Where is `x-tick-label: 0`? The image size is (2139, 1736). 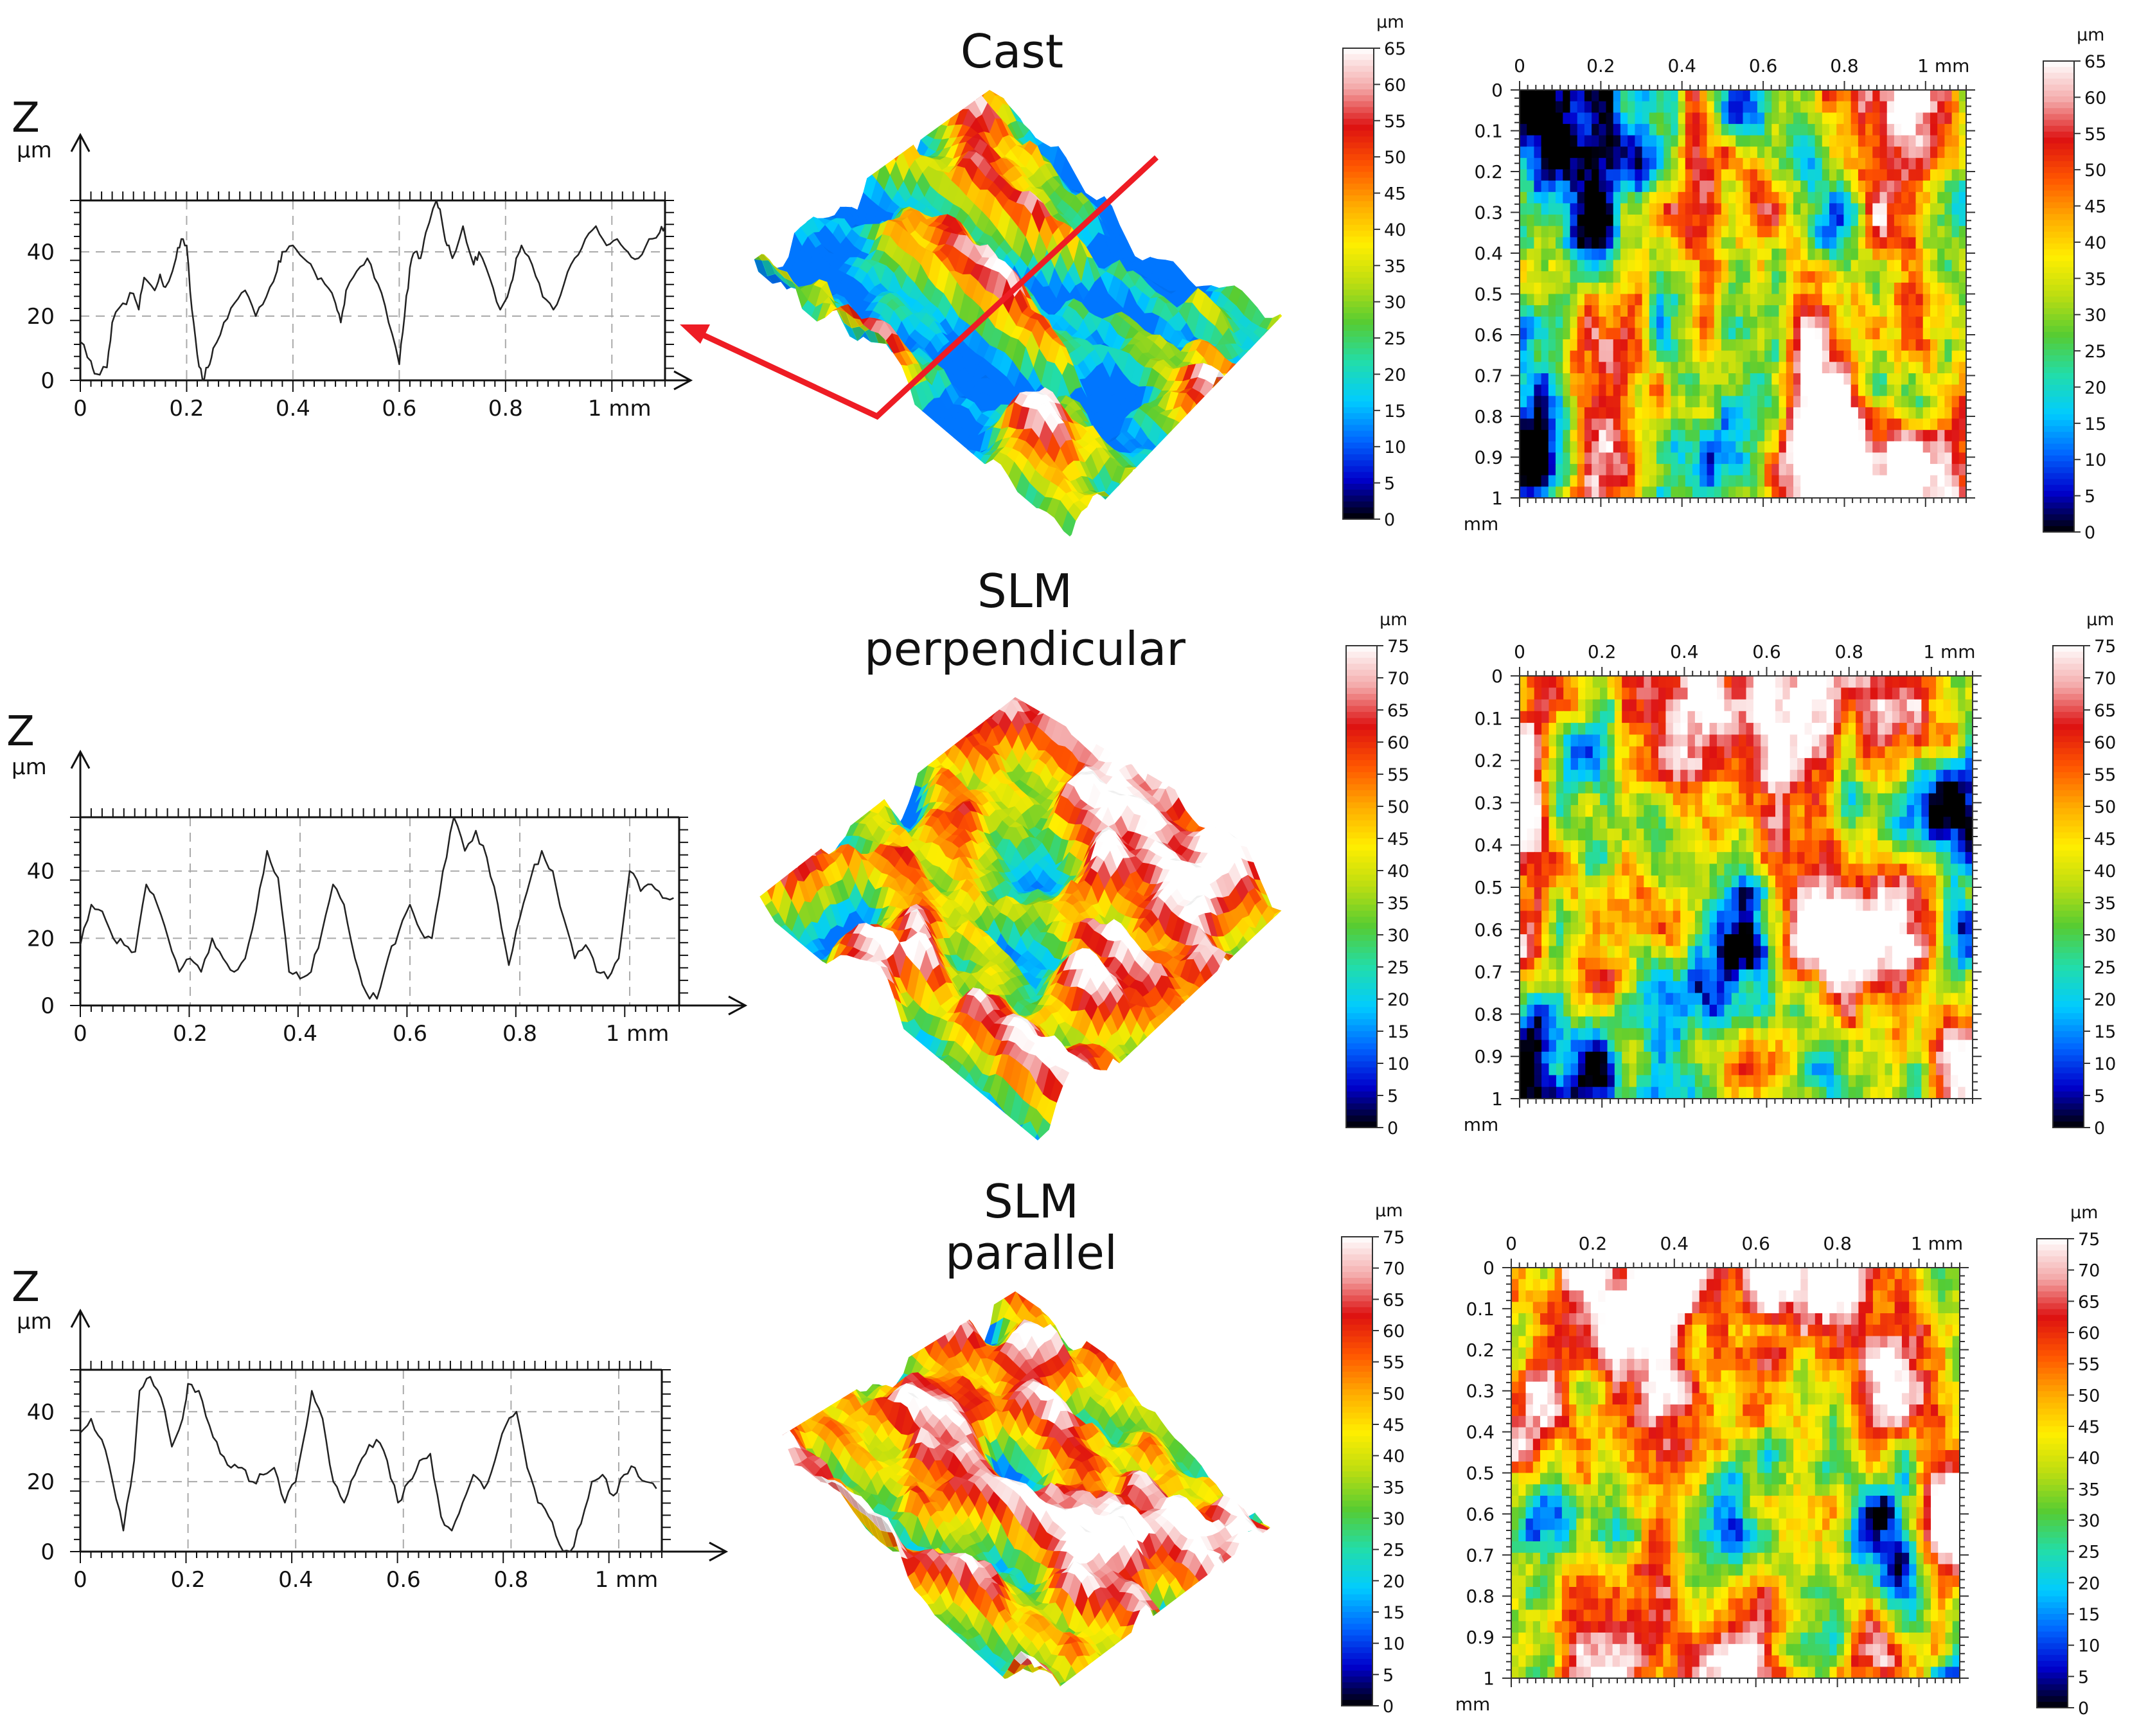
x-tick-label: 0 is located at coordinates (80, 408).